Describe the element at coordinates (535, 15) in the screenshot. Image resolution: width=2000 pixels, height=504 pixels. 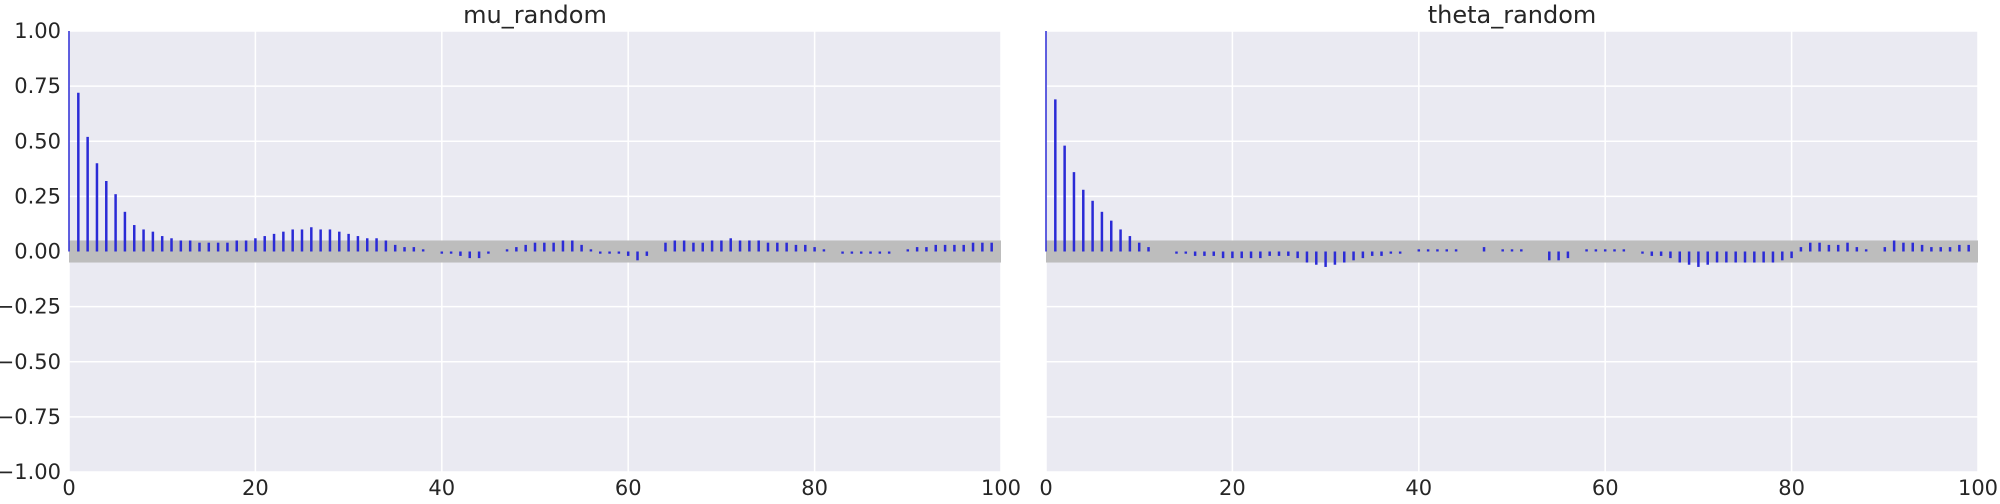
I see `panel-title-mu-random: mu_random` at that location.